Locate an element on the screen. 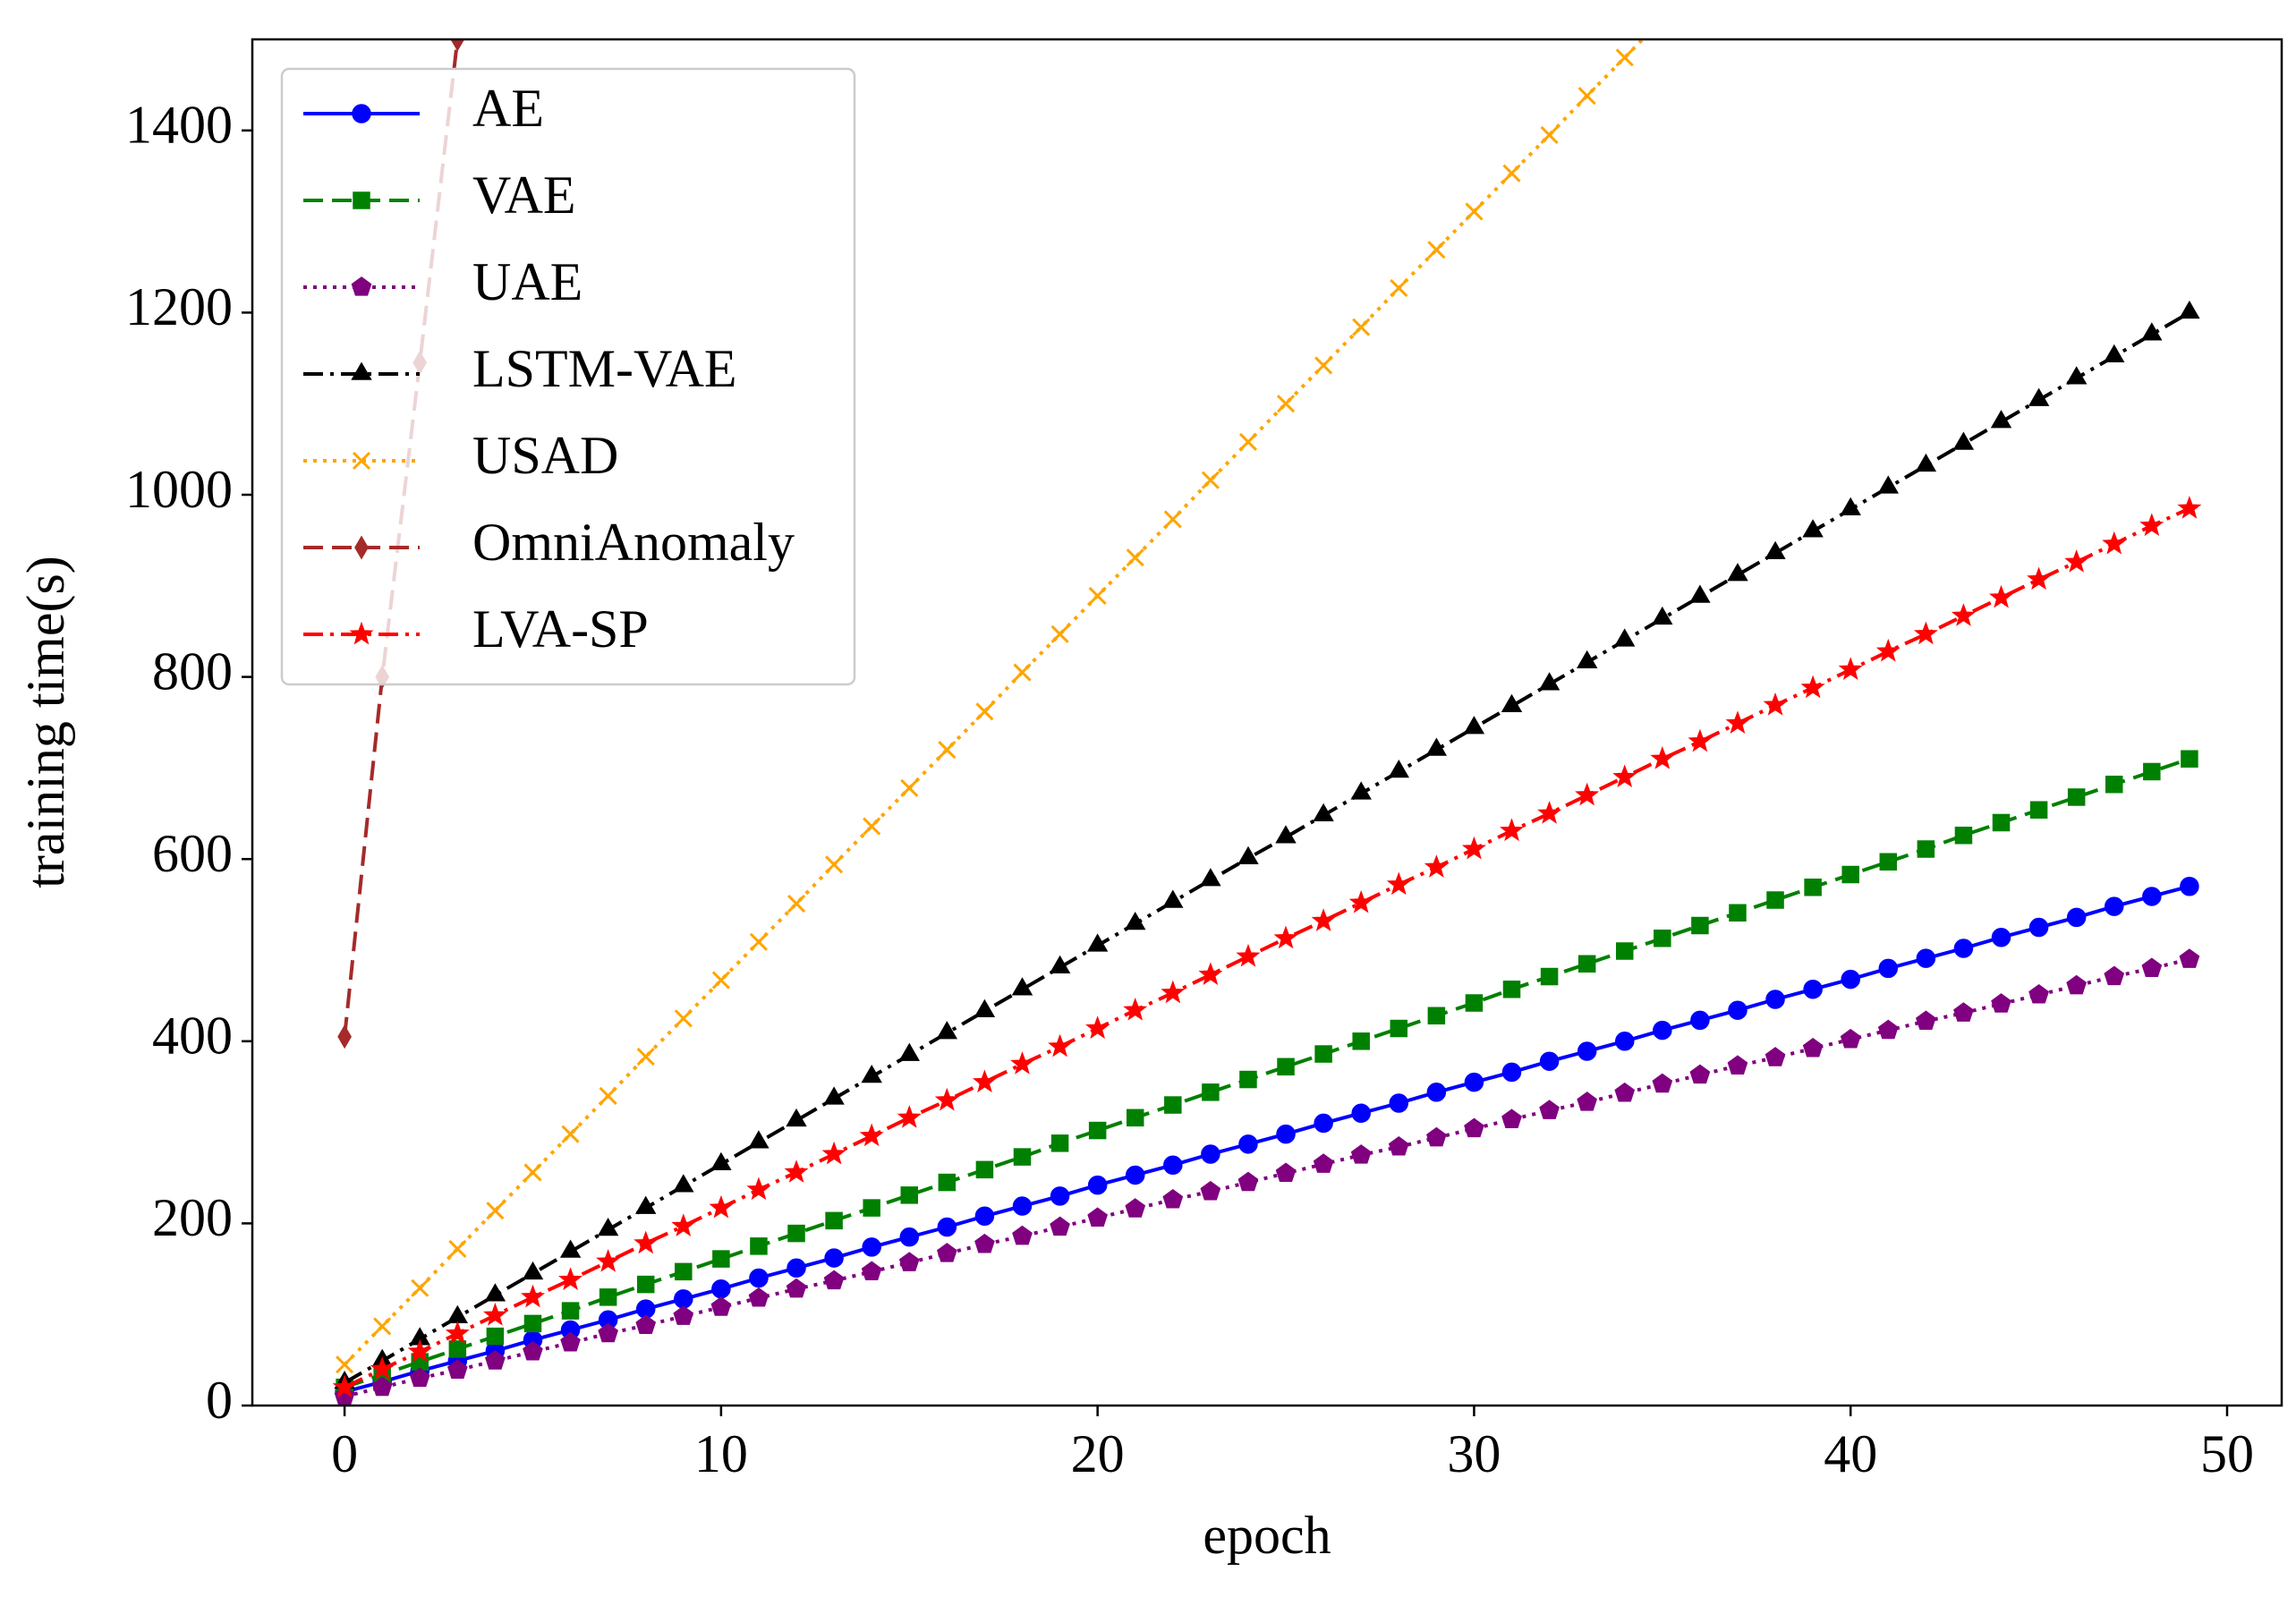  legend: AE VAE UAE LSTM-VAE USAD OmniAnomaly LVA-SP is located at coordinates (568, 377).